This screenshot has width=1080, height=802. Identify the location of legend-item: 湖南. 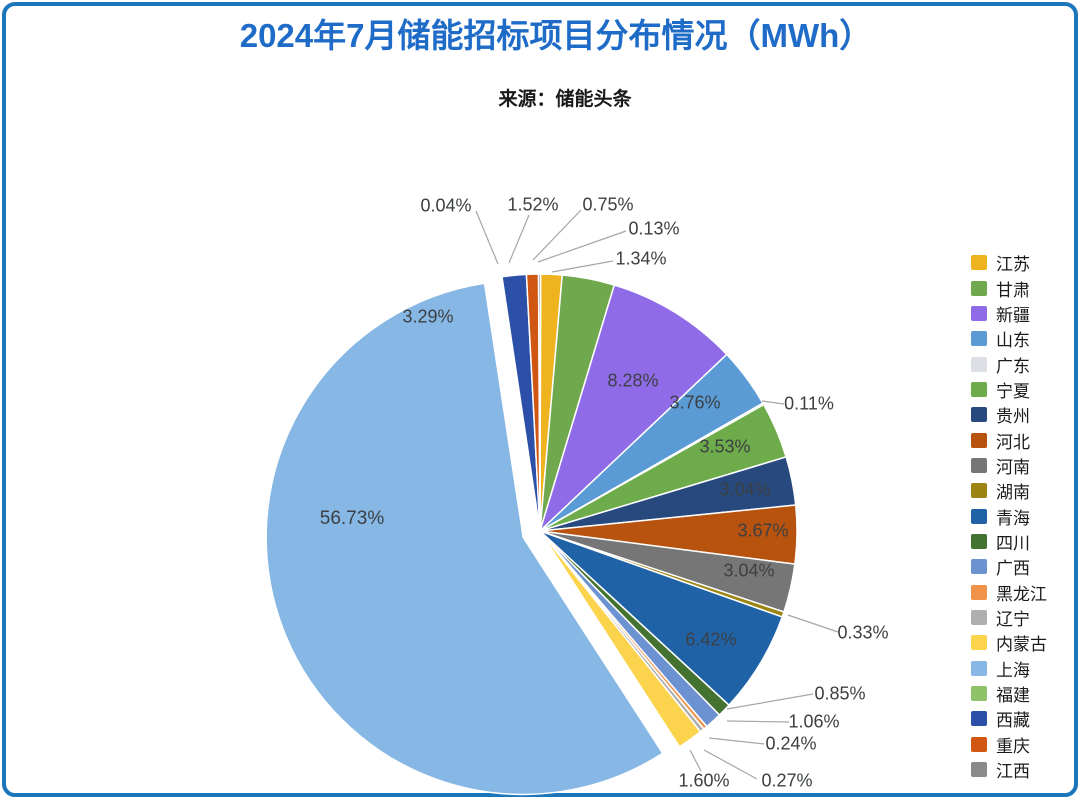
(1009, 490).